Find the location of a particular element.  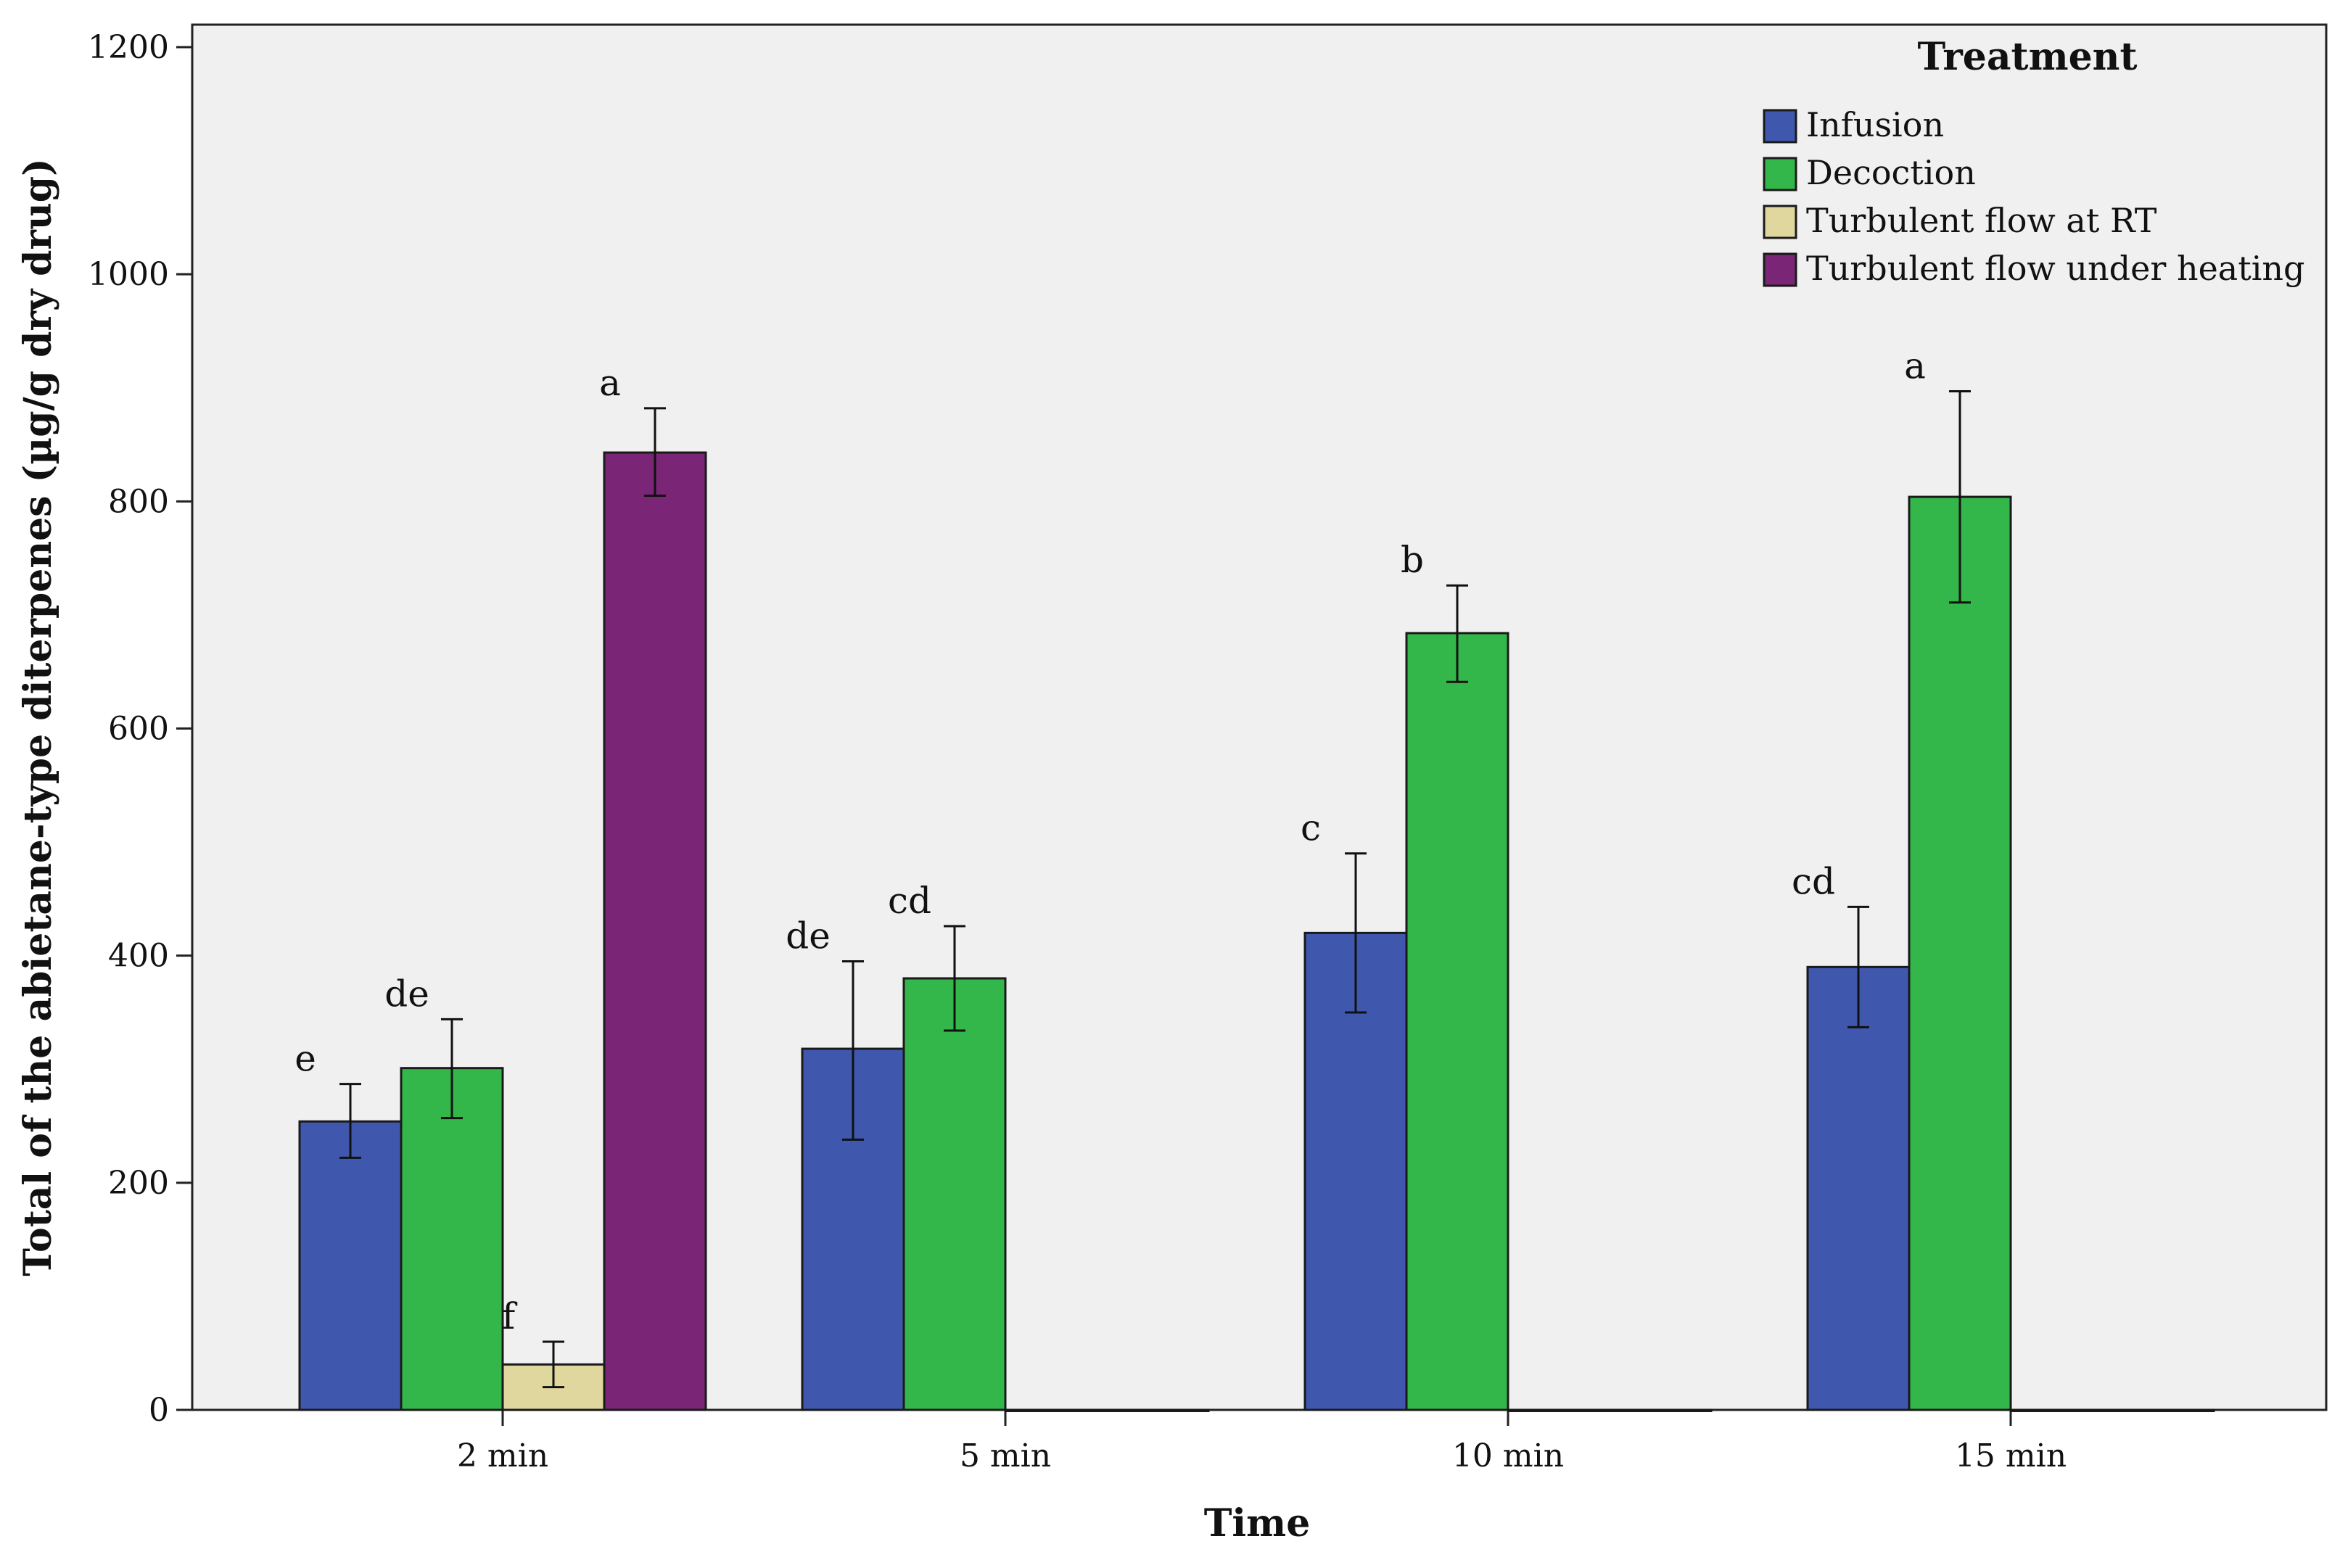

significance-letter: f is located at coordinates (510, 1316).